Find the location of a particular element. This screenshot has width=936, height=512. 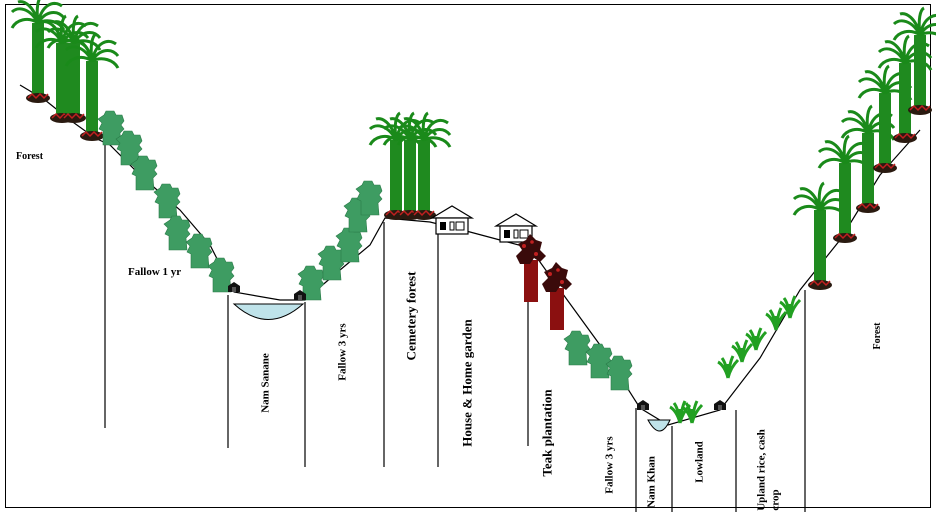

forest-right-trees is located at coordinates (864, 149).